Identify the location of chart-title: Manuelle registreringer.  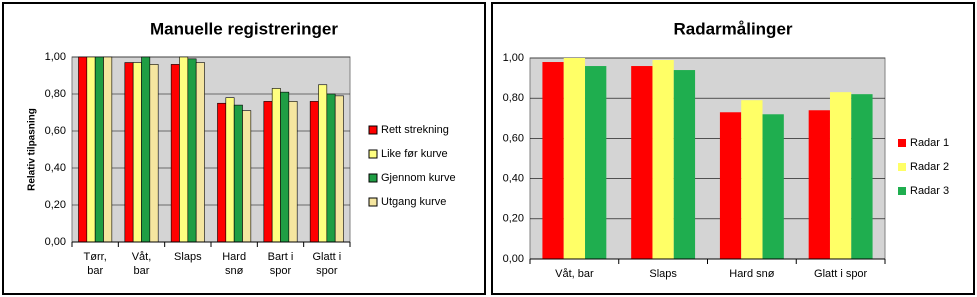
(244, 28).